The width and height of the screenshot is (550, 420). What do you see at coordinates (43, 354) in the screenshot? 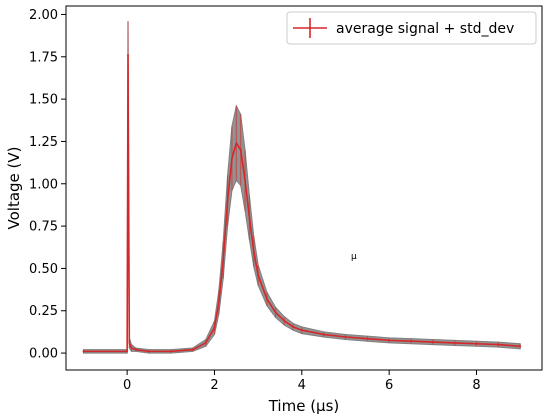
I see `y-tick-label: 0.00` at bounding box center [43, 354].